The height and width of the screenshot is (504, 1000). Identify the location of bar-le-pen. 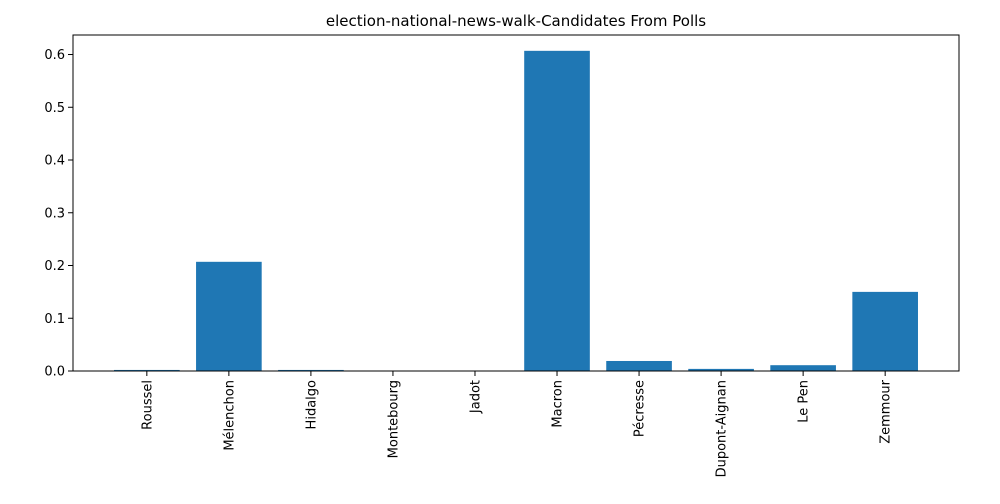
(803, 368).